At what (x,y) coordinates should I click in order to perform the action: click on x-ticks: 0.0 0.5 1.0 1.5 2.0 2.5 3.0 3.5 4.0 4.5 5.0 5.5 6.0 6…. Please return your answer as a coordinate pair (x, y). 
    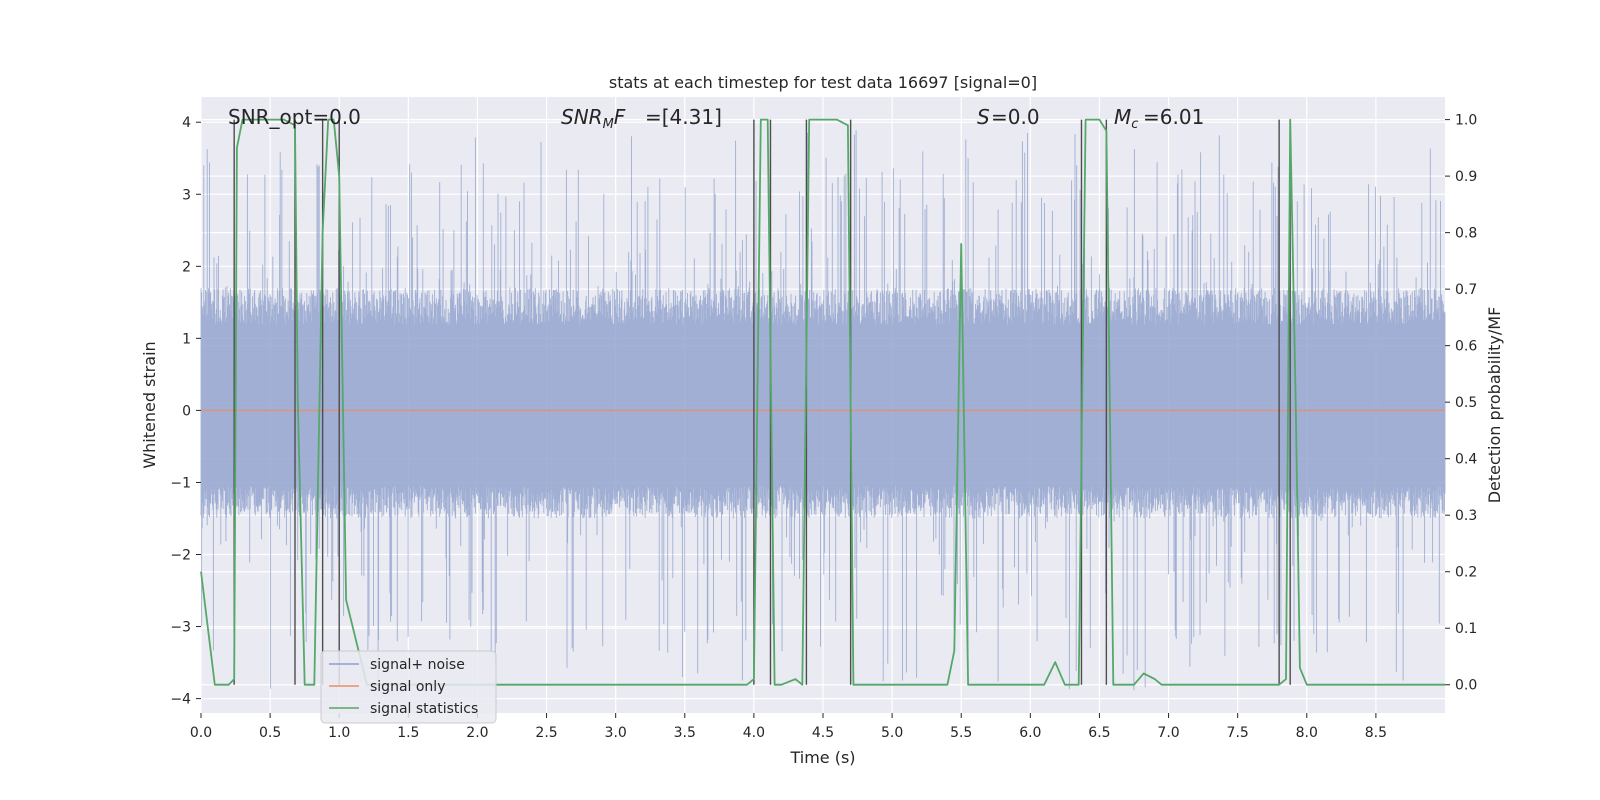
    Looking at the image, I should click on (788, 727).